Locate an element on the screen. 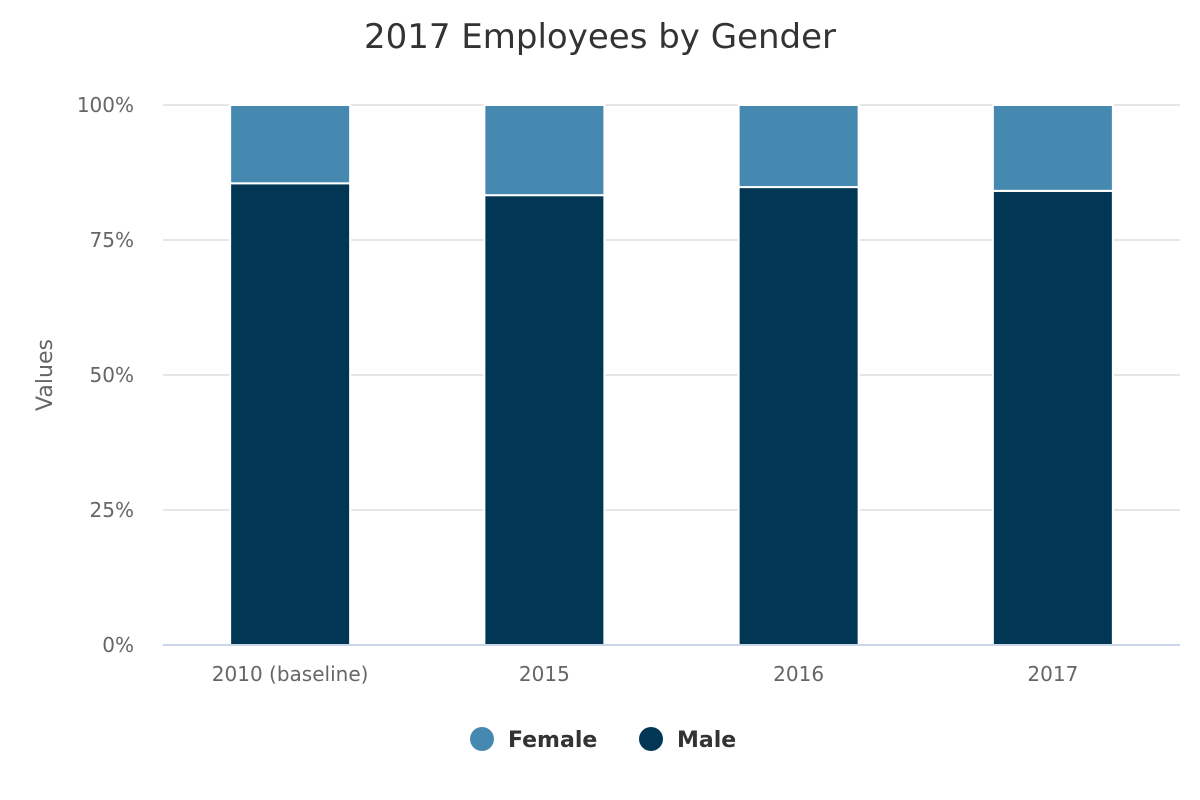  legend-label: Male is located at coordinates (706, 740).